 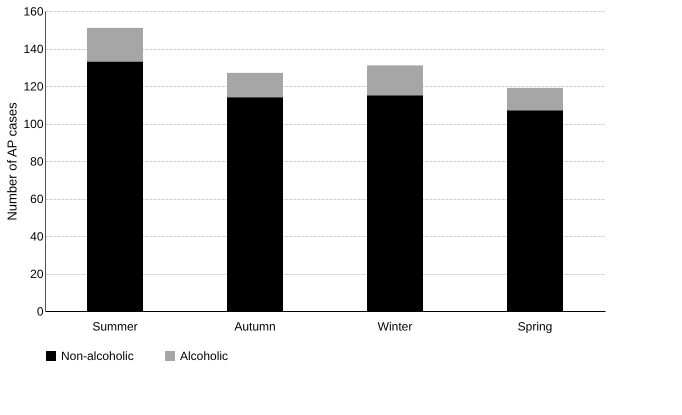 What do you see at coordinates (535, 327) in the screenshot?
I see `x-tick-label: Spring` at bounding box center [535, 327].